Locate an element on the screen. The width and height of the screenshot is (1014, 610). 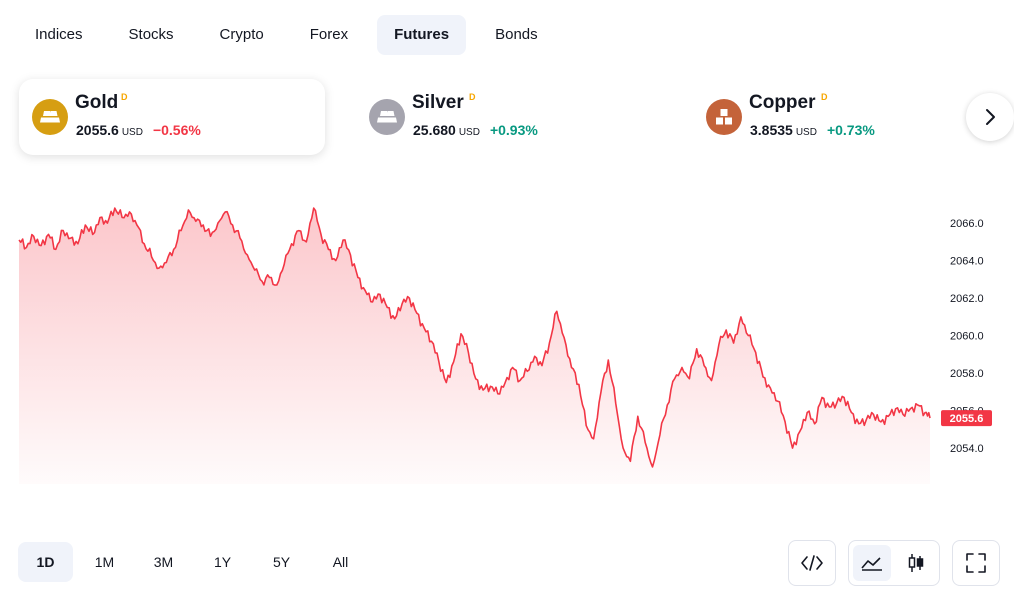
symbol-price: 3.8535 is located at coordinates (771, 130).